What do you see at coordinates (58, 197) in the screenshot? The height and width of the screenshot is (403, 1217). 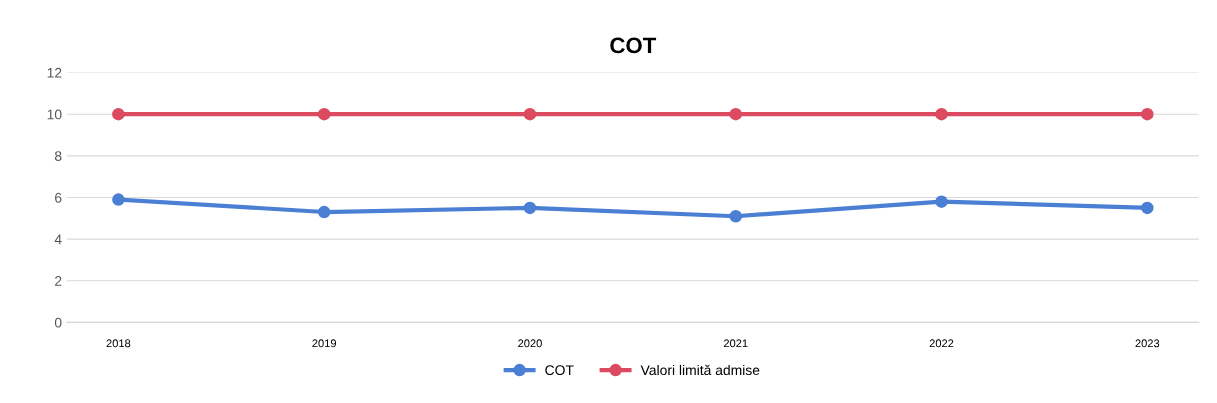 I see `y-tick-label: 6` at bounding box center [58, 197].